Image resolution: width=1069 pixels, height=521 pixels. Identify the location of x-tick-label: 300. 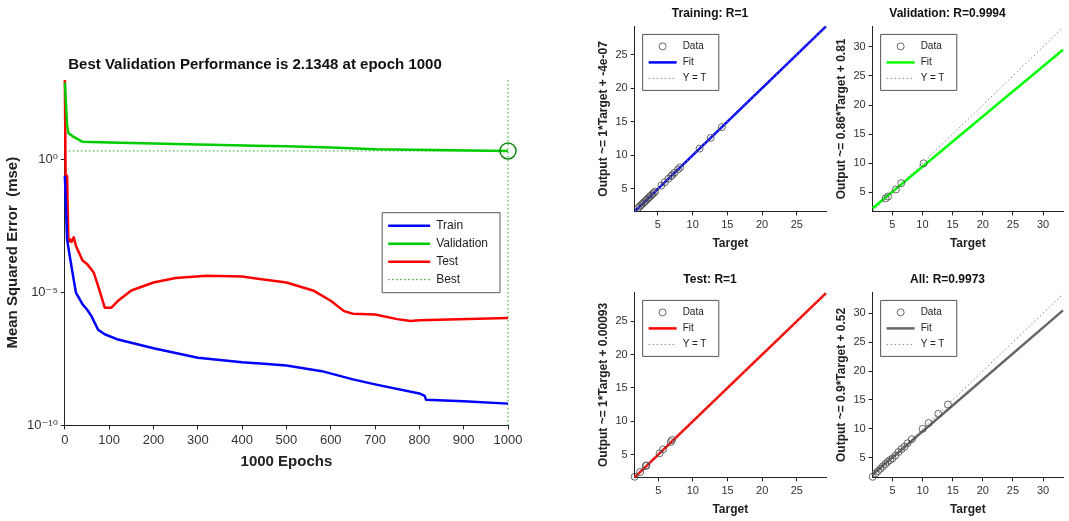
(197, 439).